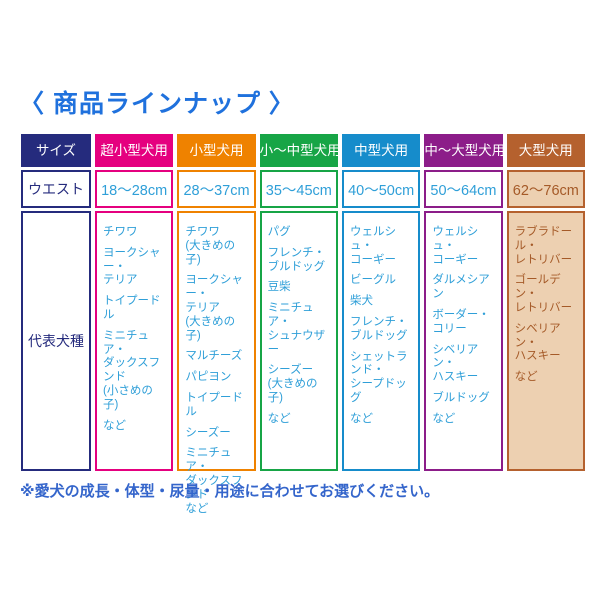 This screenshot has width=600, height=600. What do you see at coordinates (157, 104) in the screenshot?
I see `page-title: 〈 商品ラインナップ 〉` at bounding box center [157, 104].